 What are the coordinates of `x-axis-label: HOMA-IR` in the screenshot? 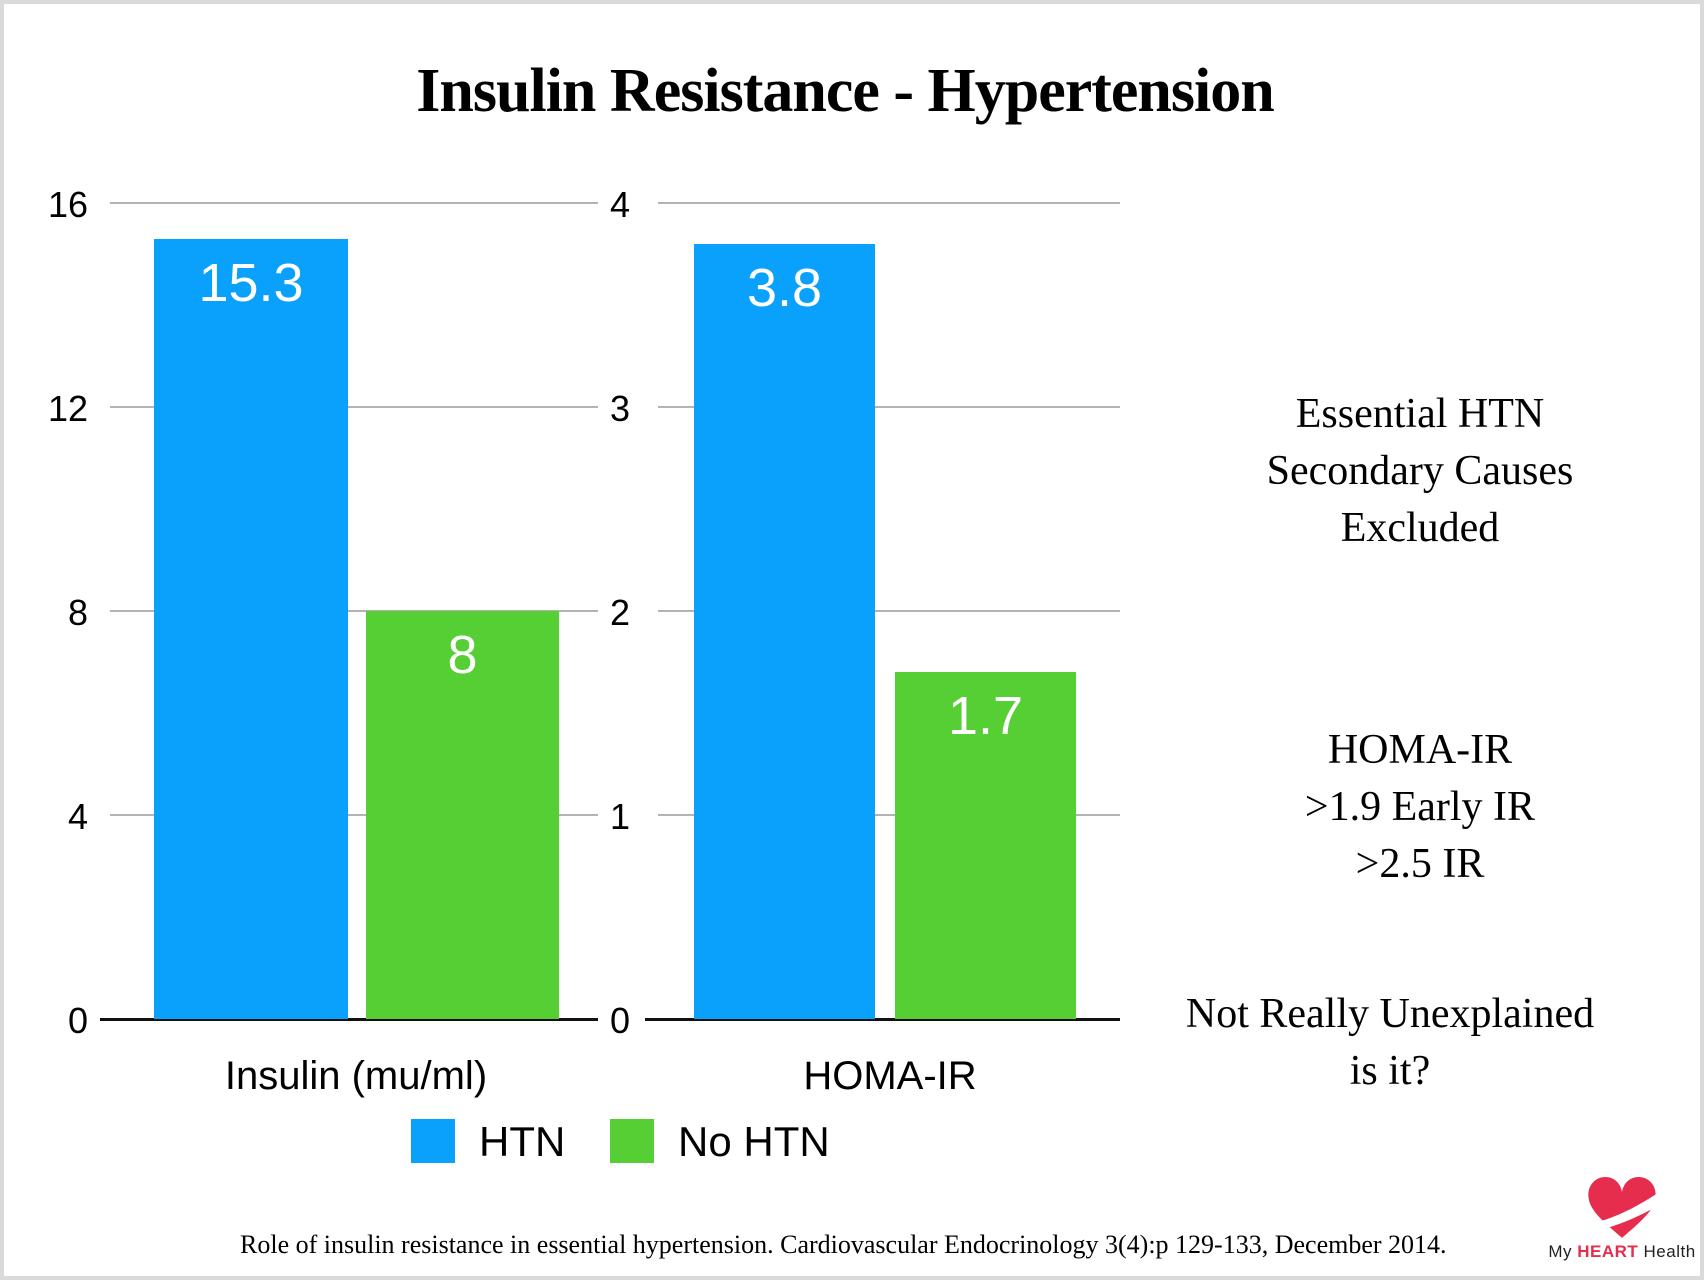 It's located at (890, 1076).